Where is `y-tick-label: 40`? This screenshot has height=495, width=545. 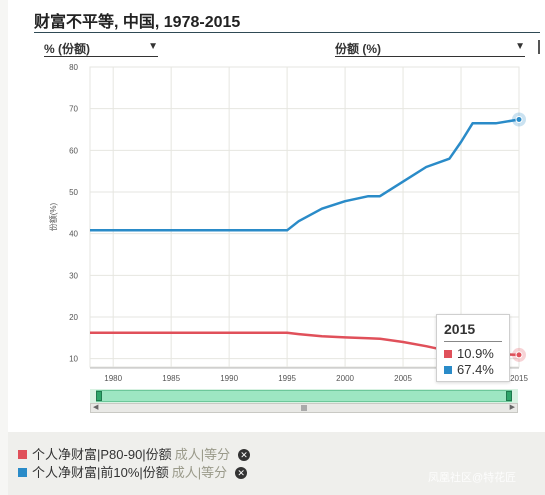 y-tick-label: 40 is located at coordinates (73, 234).